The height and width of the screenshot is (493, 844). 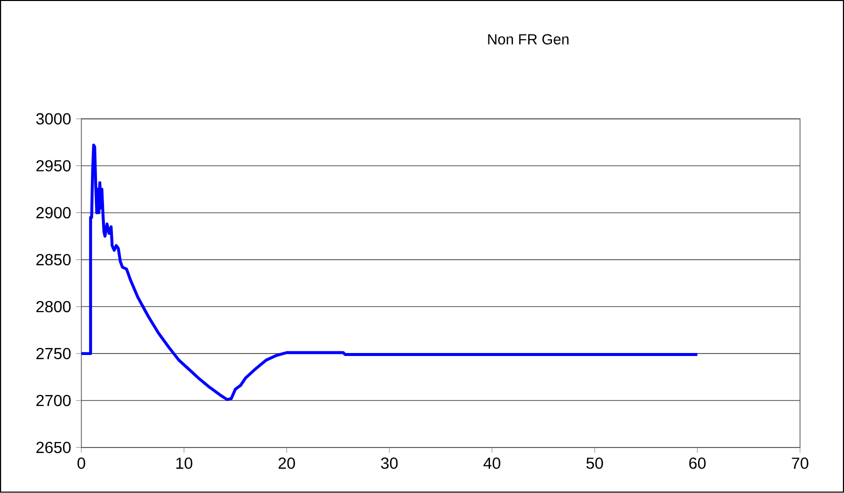 What do you see at coordinates (53, 400) in the screenshot?
I see `y-tick-label: 2700` at bounding box center [53, 400].